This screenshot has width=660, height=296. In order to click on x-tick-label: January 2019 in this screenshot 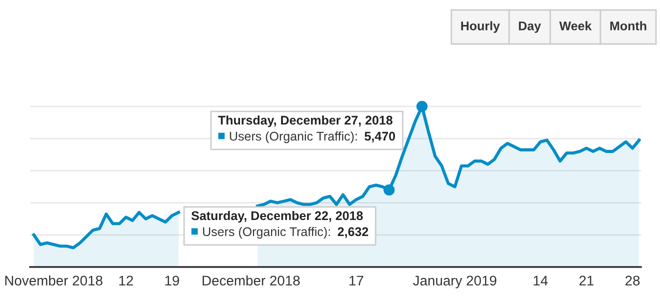, I will do `click(454, 282)`.